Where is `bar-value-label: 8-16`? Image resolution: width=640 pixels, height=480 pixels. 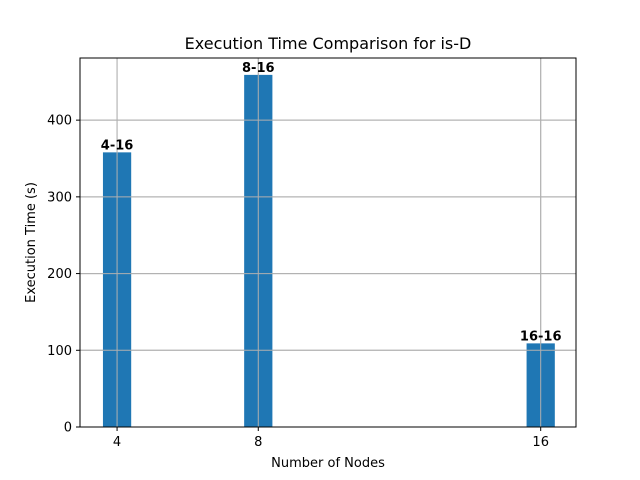
bar-value-label: 8-16 is located at coordinates (258, 68).